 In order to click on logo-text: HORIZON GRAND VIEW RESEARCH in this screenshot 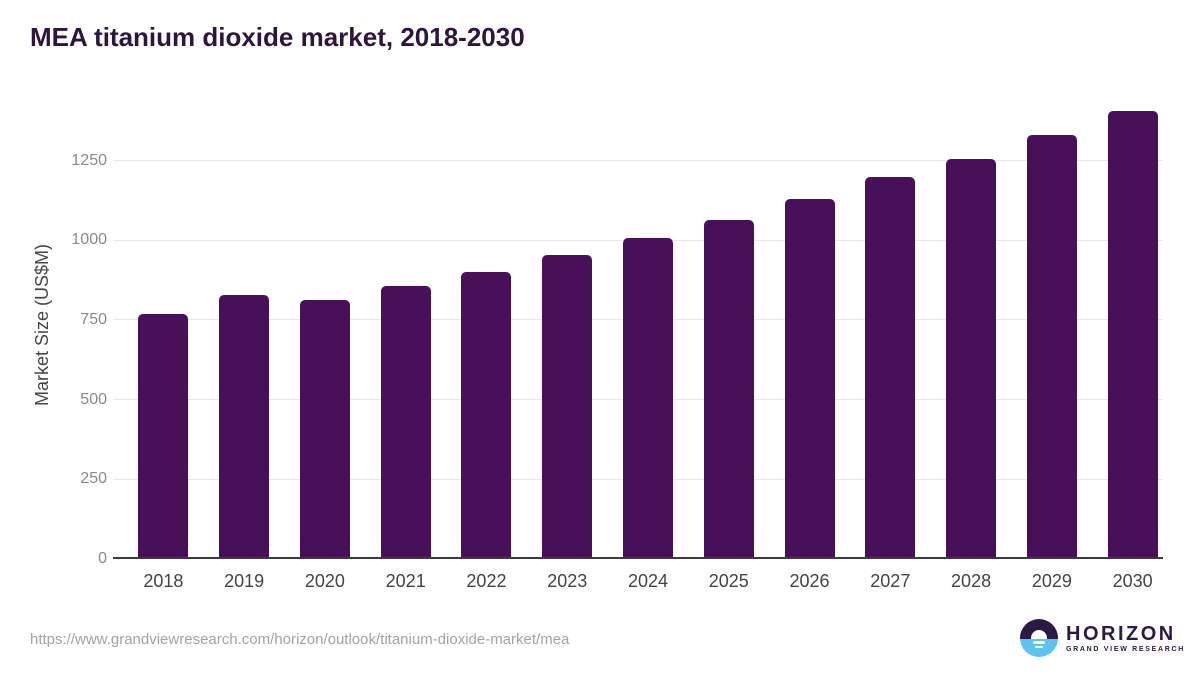, I will do `click(1125, 638)`.